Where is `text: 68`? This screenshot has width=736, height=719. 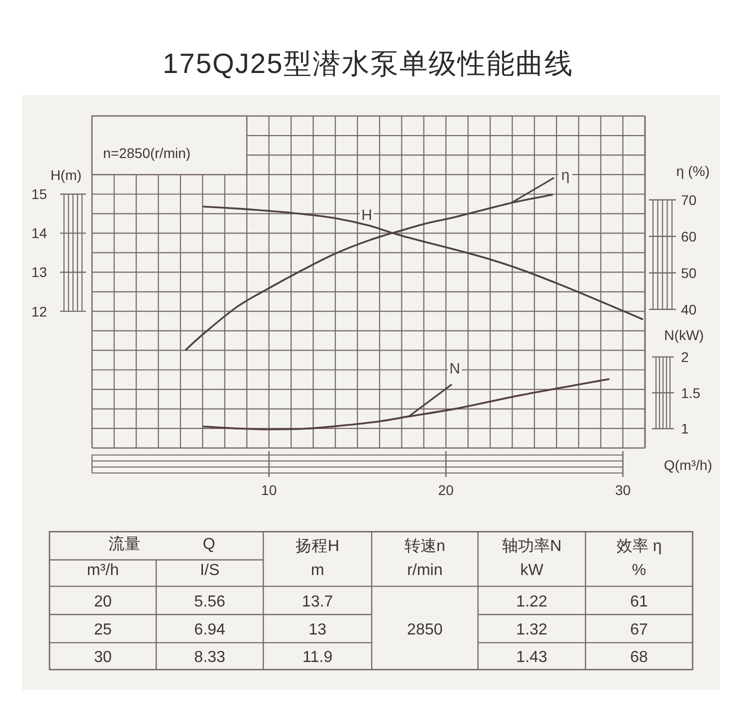 text: 68 is located at coordinates (639, 657).